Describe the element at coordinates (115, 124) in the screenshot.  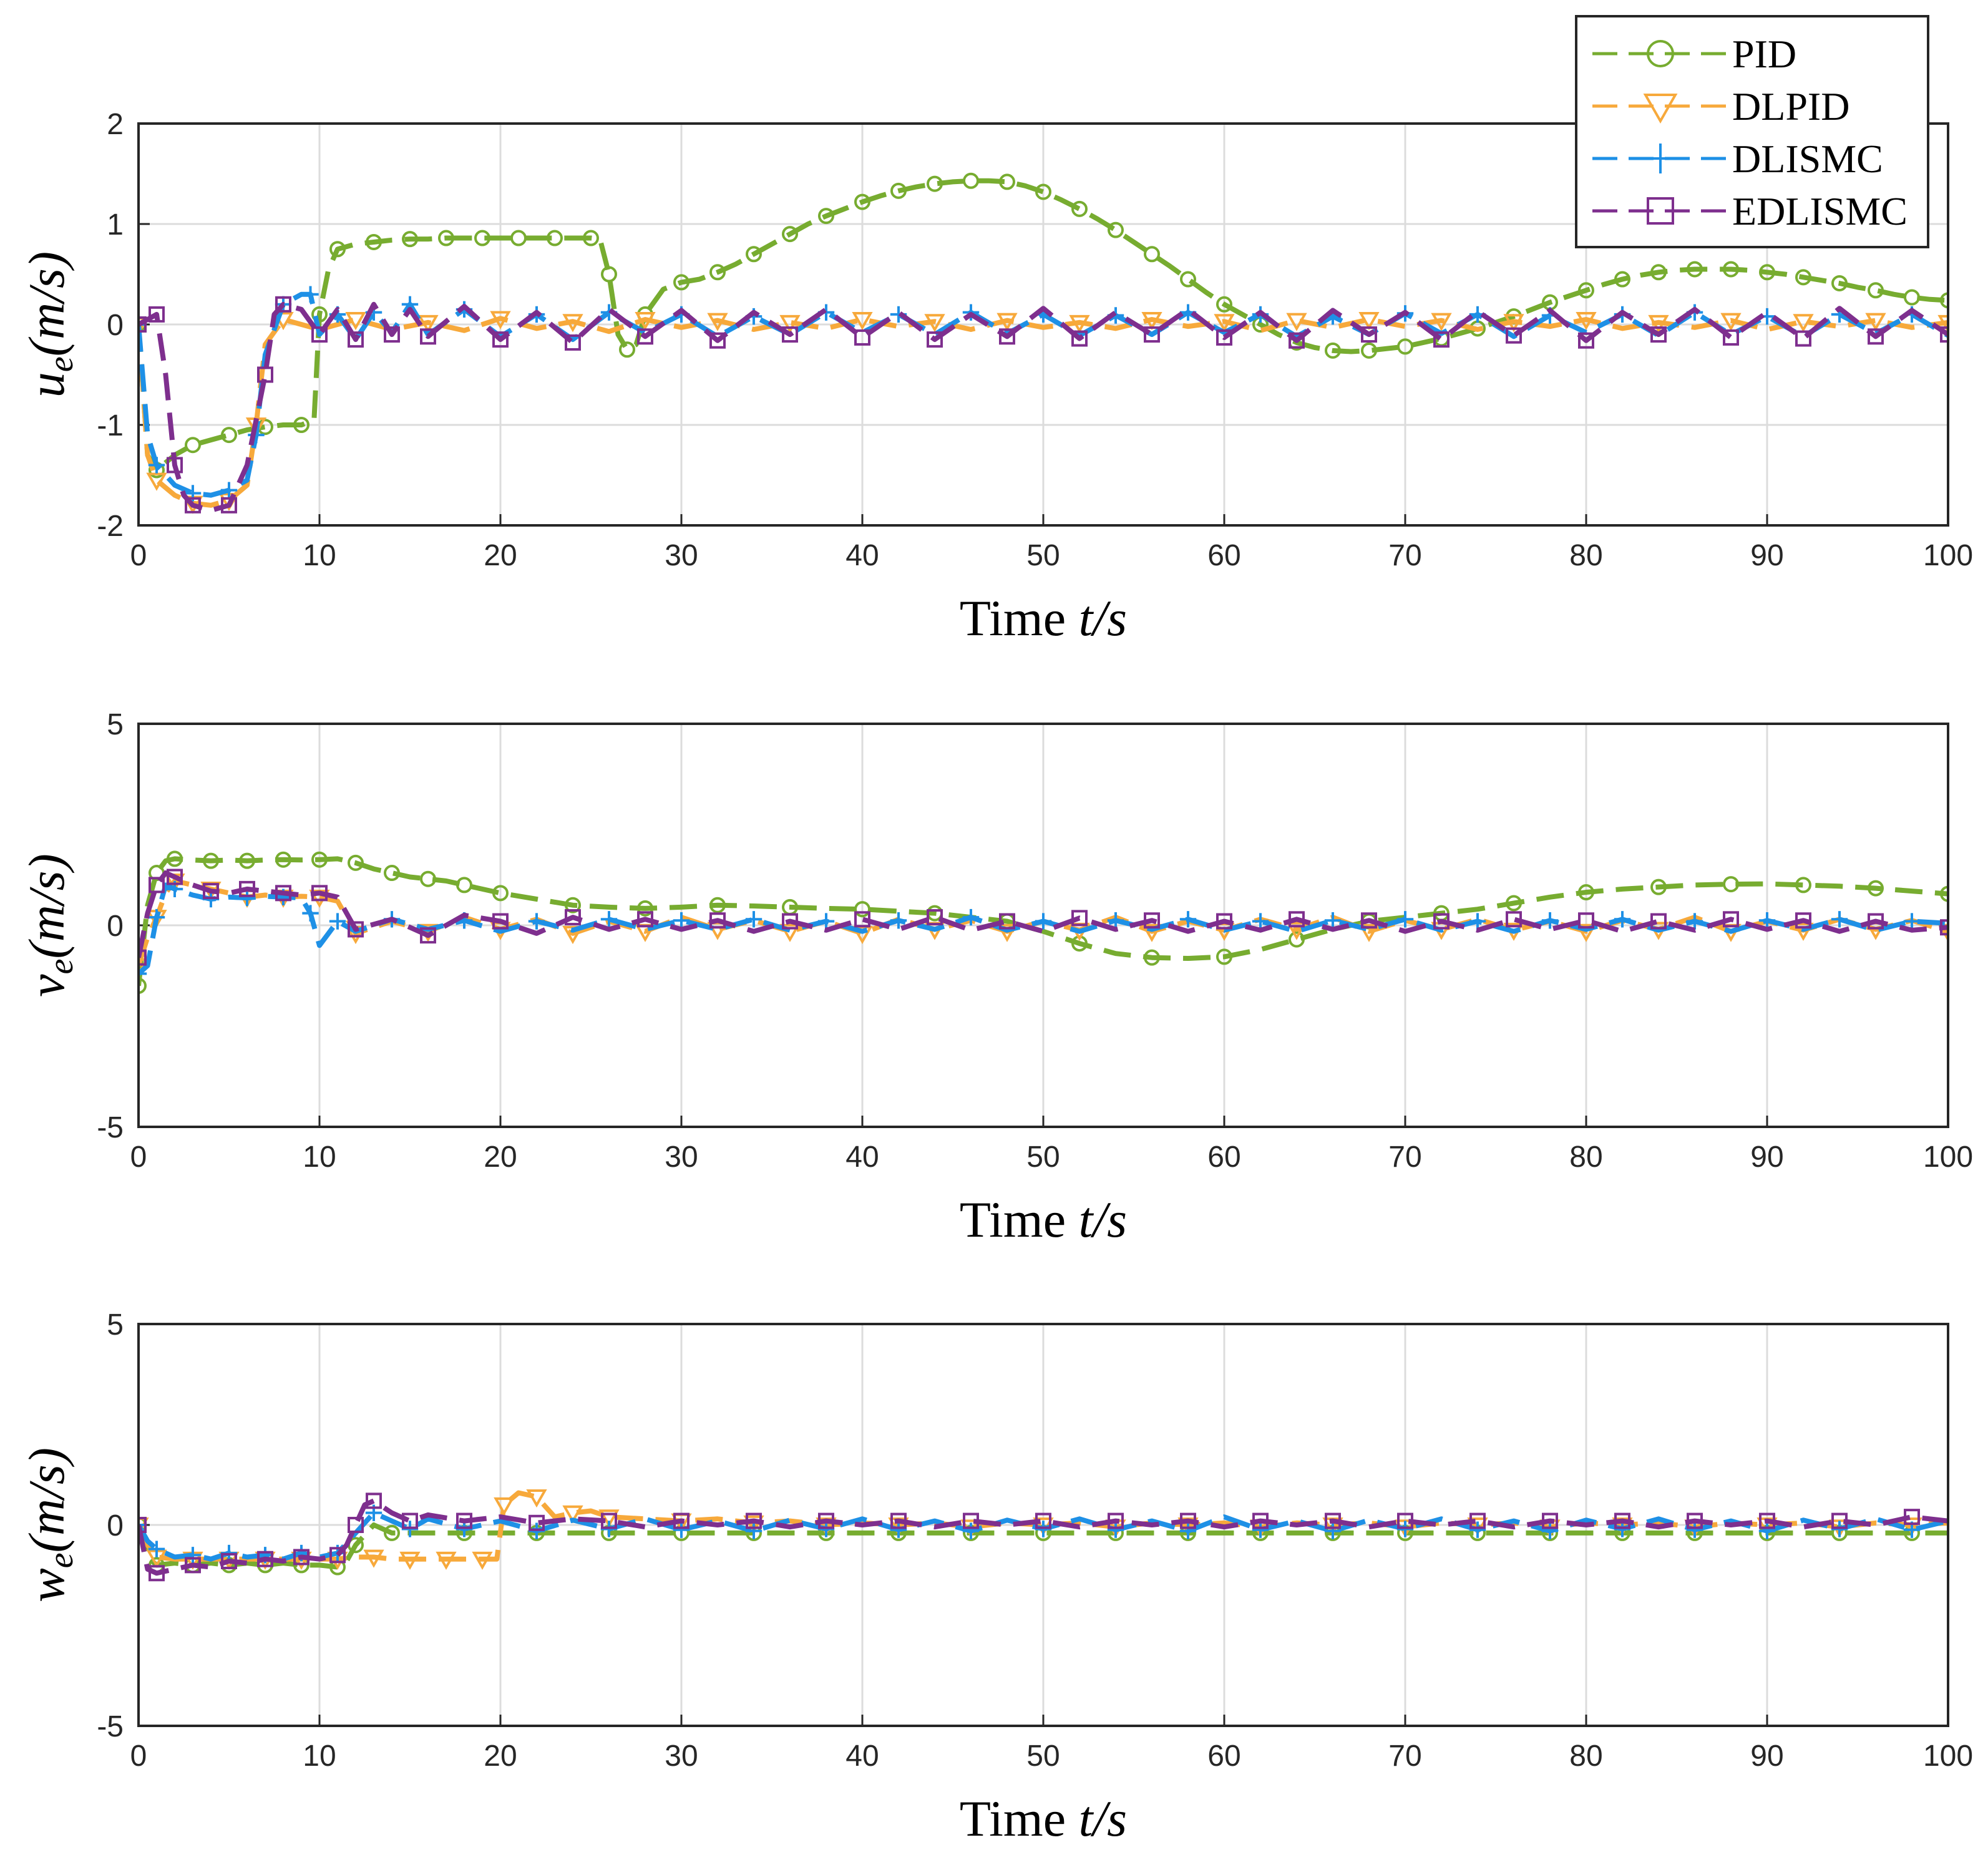
I see `y-tick-label: 2` at that location.